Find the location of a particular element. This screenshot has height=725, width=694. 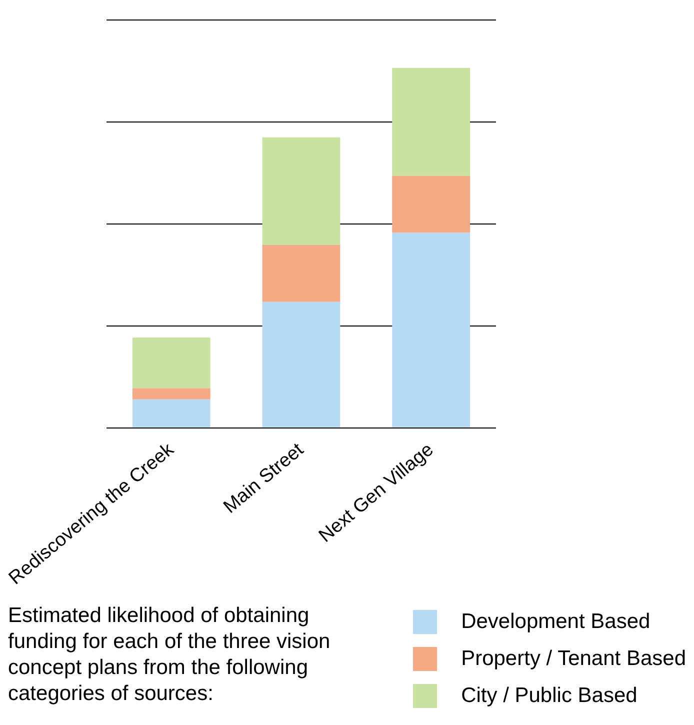

legend-label: Development Based is located at coordinates (555, 622).